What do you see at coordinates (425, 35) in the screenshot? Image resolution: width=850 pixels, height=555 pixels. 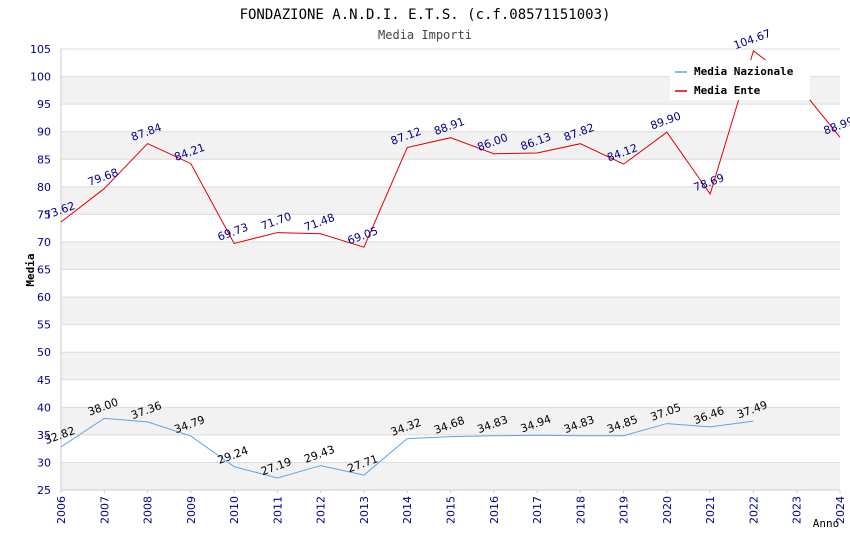 I see `chart-subtitle: Media Importi` at bounding box center [425, 35].